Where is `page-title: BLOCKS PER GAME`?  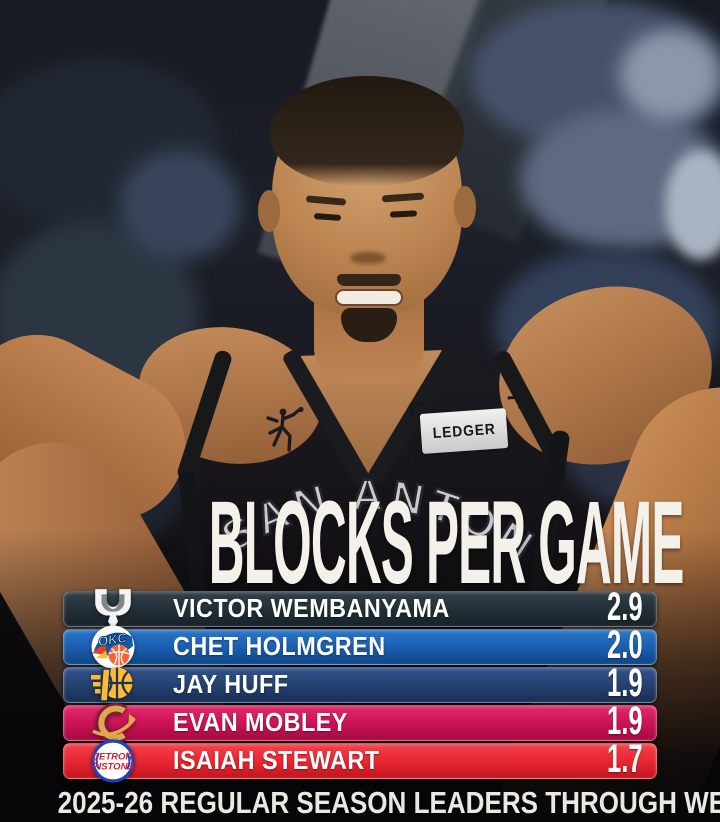
page-title: BLOCKS PER GAME is located at coordinates (446, 543).